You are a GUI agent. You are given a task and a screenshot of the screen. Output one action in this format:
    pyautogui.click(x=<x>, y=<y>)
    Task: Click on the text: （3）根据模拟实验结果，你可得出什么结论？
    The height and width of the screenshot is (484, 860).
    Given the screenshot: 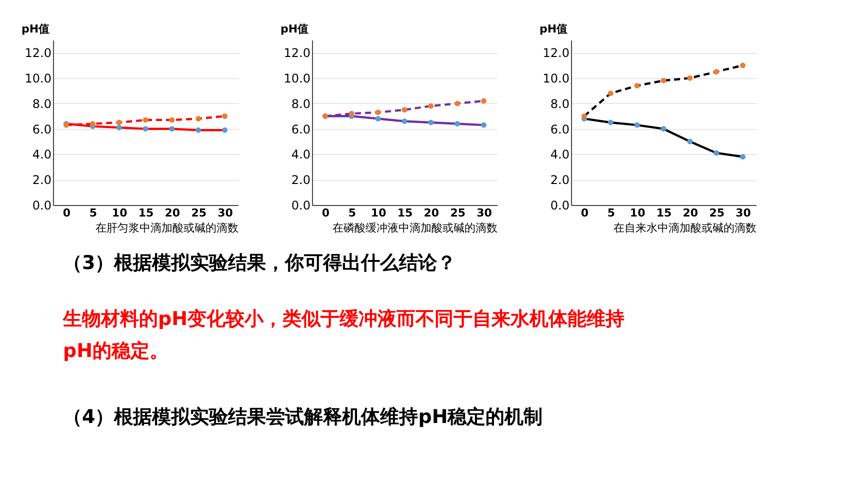 What is the action you would take?
    pyautogui.click(x=259, y=263)
    